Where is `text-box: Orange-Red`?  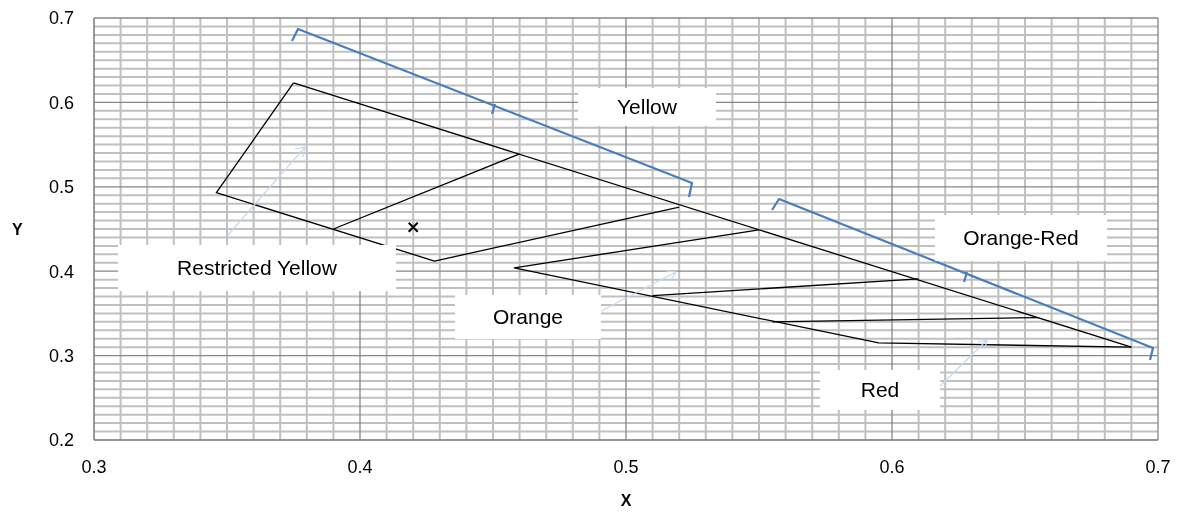 text-box: Orange-Red is located at coordinates (1021, 238).